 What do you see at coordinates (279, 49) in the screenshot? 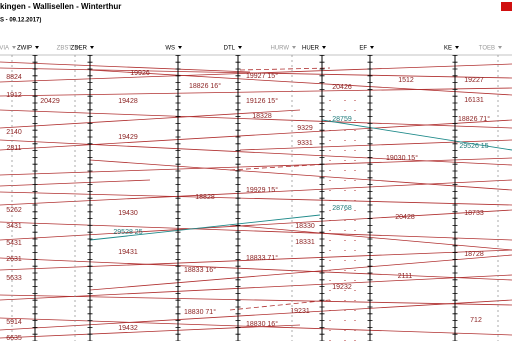
I see `station-label: HURW` at bounding box center [279, 49].